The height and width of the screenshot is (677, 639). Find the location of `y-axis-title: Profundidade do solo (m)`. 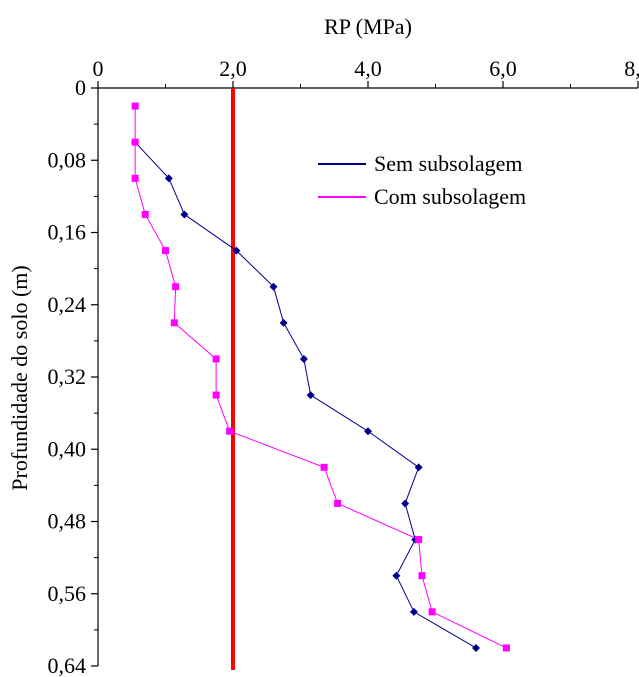

y-axis-title: Profundidade do solo (m) is located at coordinates (19, 377).